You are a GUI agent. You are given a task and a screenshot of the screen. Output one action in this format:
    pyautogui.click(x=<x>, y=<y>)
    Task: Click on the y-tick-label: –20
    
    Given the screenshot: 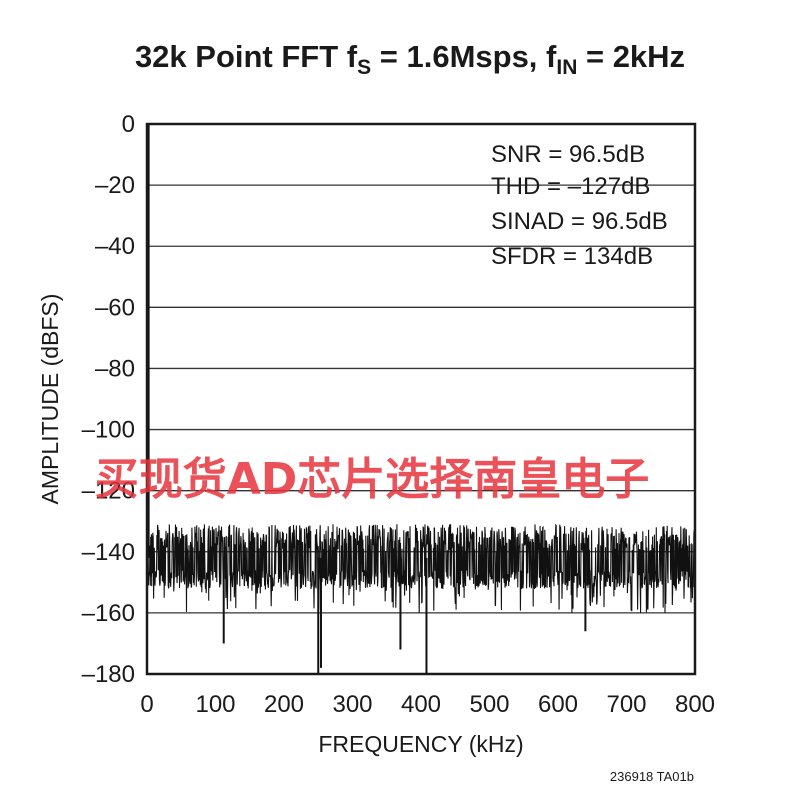 What is the action you would take?
    pyautogui.click(x=115, y=185)
    